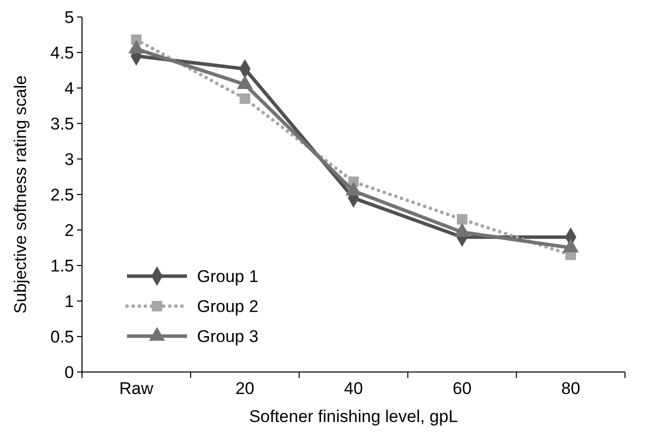  What do you see at coordinates (227, 336) in the screenshot?
I see `legend-label: Group 3` at bounding box center [227, 336].